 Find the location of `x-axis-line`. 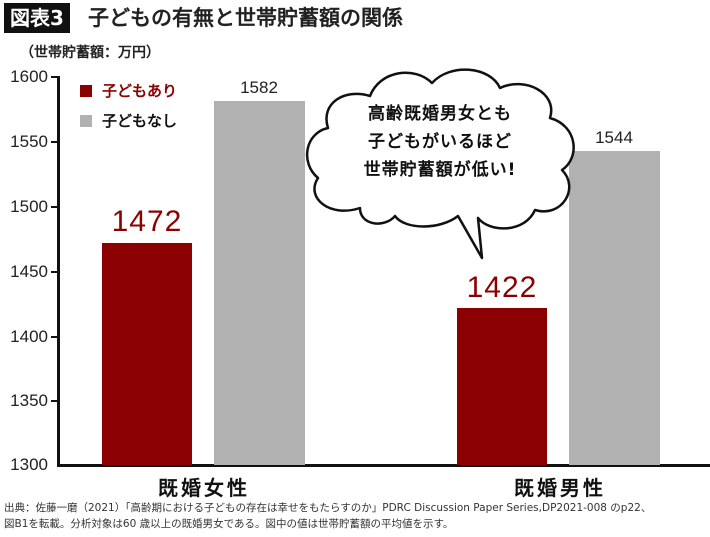

x-axis-line is located at coordinates (383, 465).